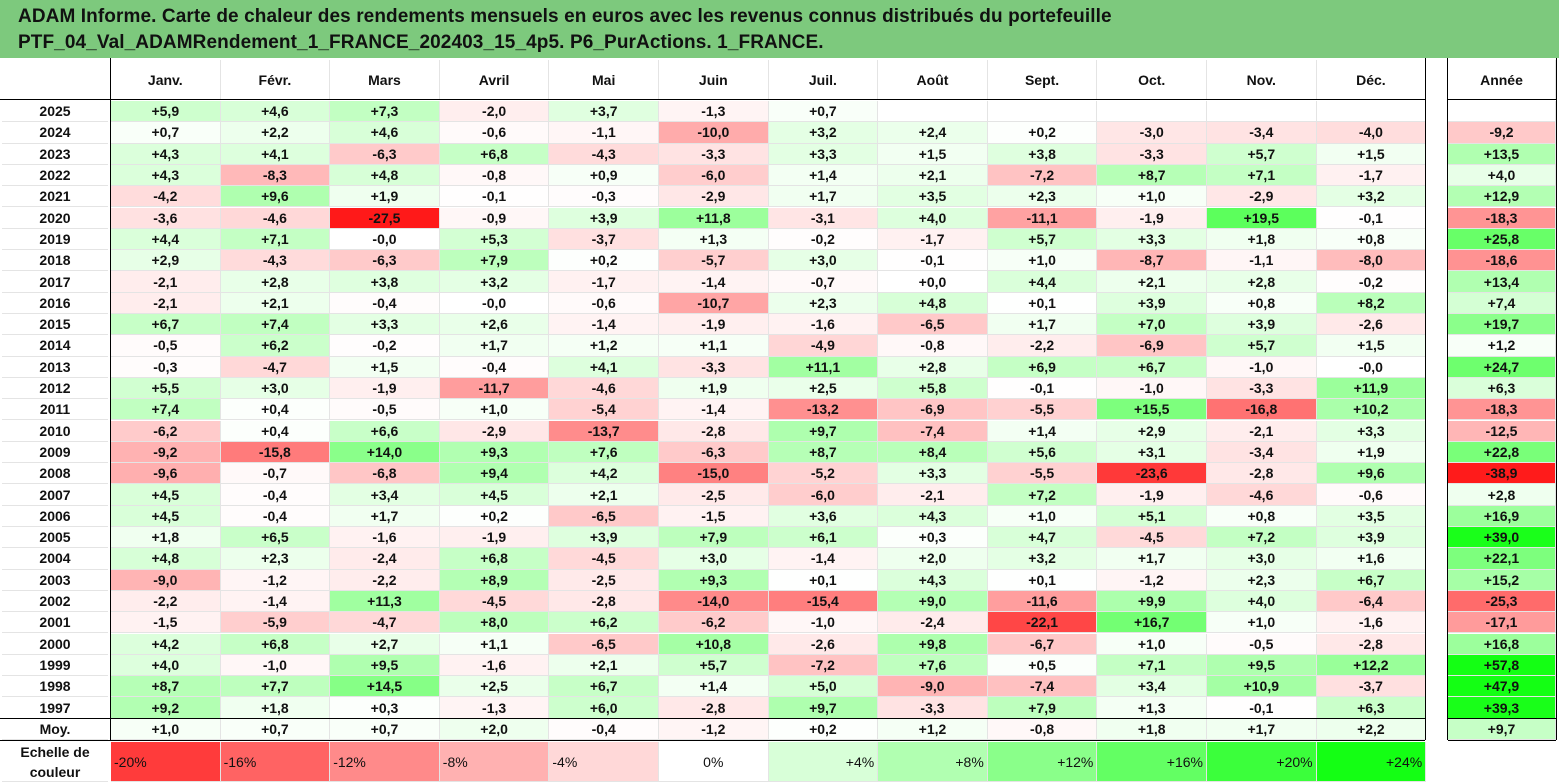  Describe the element at coordinates (823, 133) in the screenshot. I see `heatmap-cell: +3,2` at that location.